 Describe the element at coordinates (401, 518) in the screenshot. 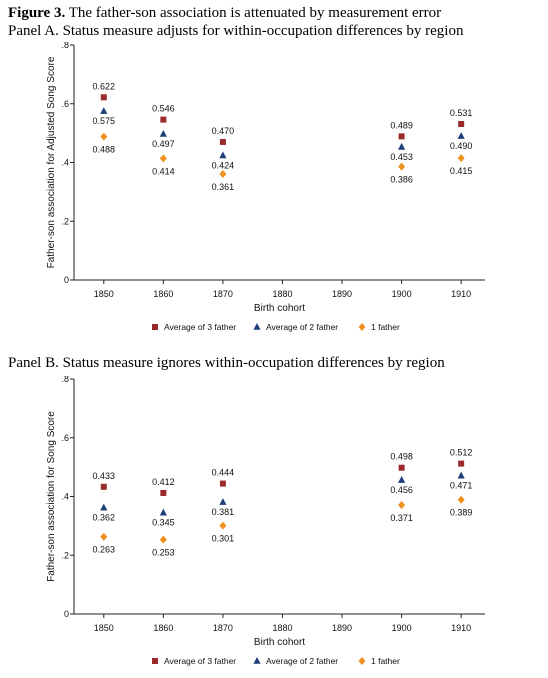

I see `data-label: 0.371` at that location.